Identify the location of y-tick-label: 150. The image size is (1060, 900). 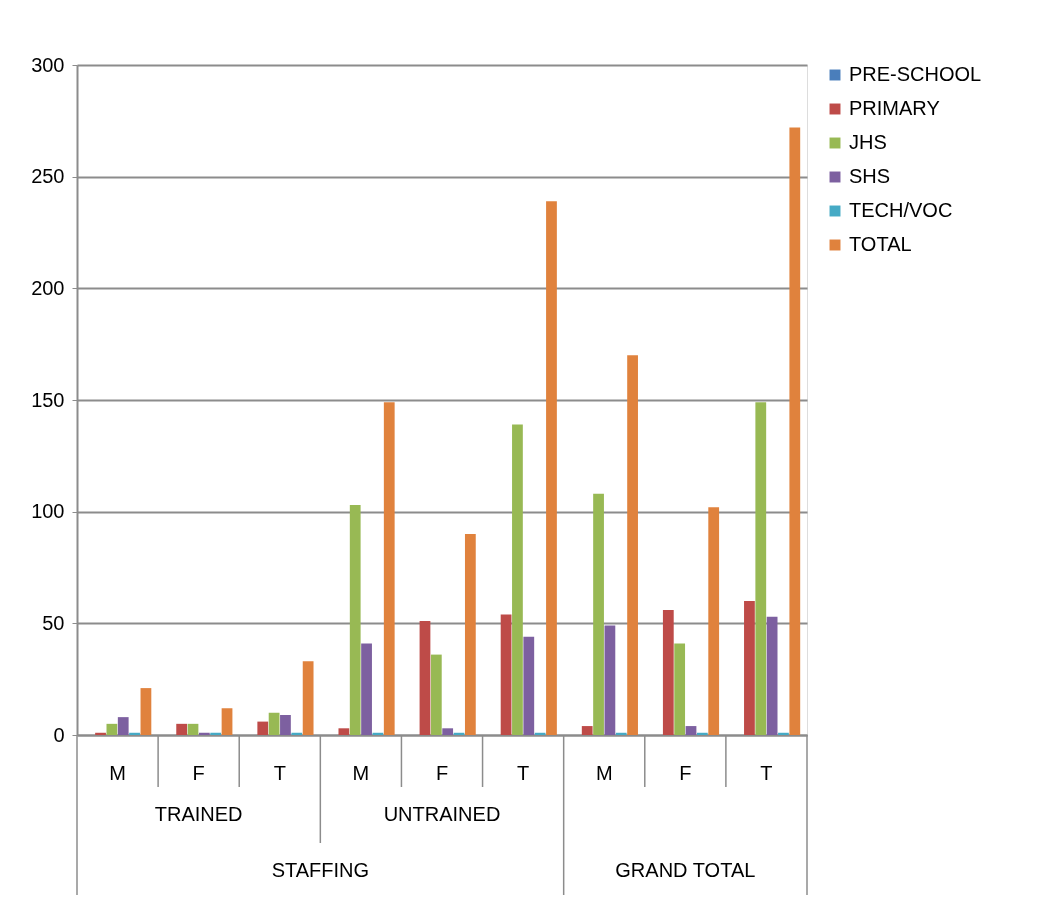
(48, 399).